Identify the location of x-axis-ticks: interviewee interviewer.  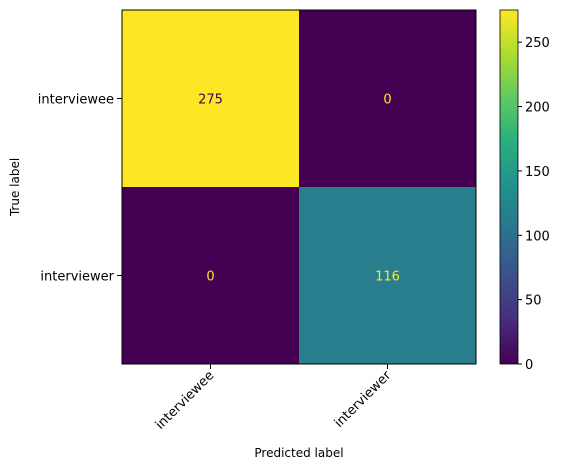
(274, 398).